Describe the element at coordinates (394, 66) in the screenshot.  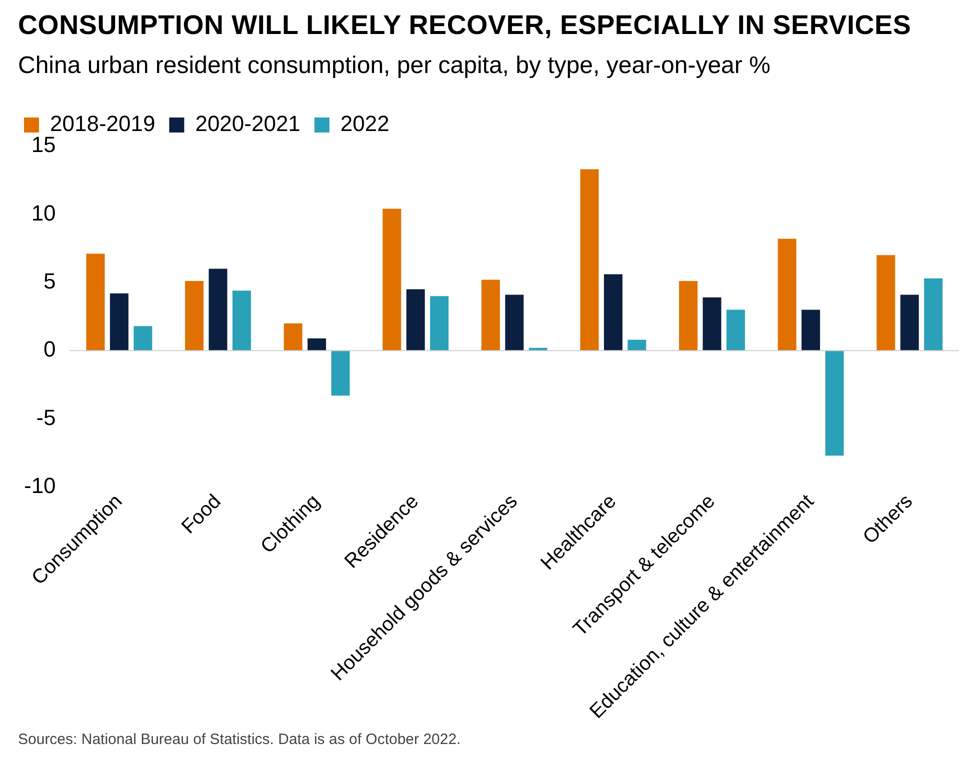
I see `chart-subtitle: China urban resident consumption, per capita, by type, year-on-year %` at that location.